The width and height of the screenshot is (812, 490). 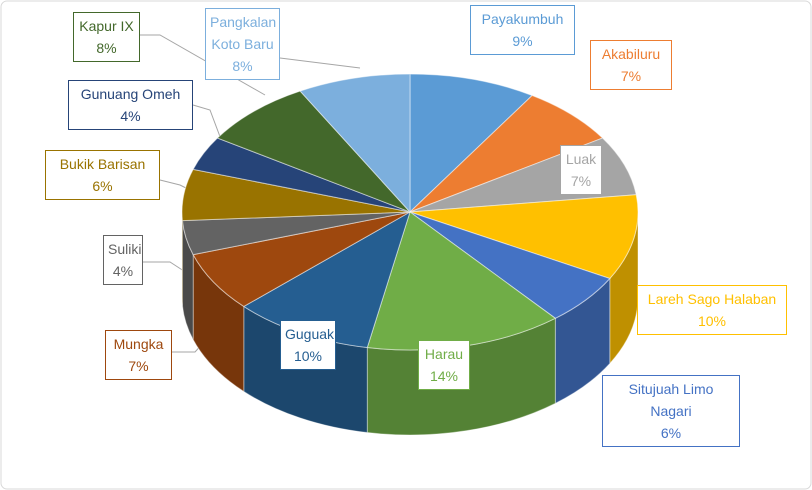 I want to click on data-label: Luak 7%, so click(x=581, y=170).